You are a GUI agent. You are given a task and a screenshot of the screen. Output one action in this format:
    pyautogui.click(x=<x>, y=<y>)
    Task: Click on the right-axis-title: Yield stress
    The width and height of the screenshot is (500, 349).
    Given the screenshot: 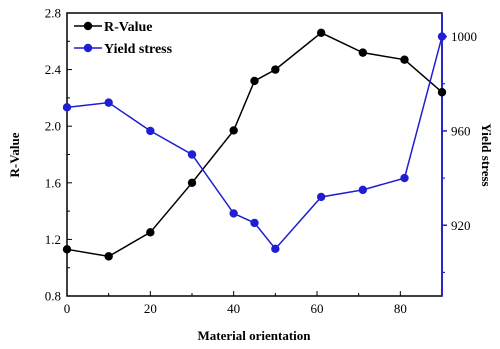 What is the action you would take?
    pyautogui.click(x=486, y=154)
    